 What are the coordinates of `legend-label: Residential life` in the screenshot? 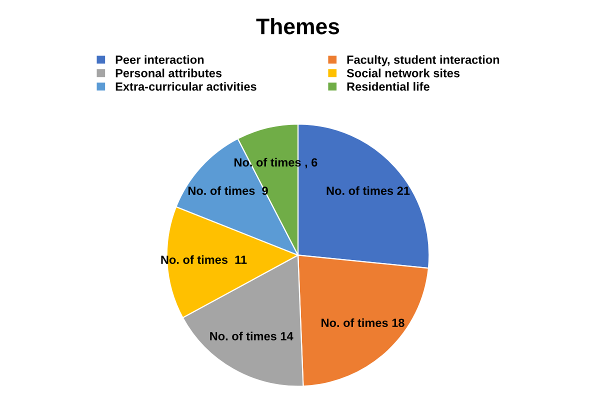 It's located at (388, 86).